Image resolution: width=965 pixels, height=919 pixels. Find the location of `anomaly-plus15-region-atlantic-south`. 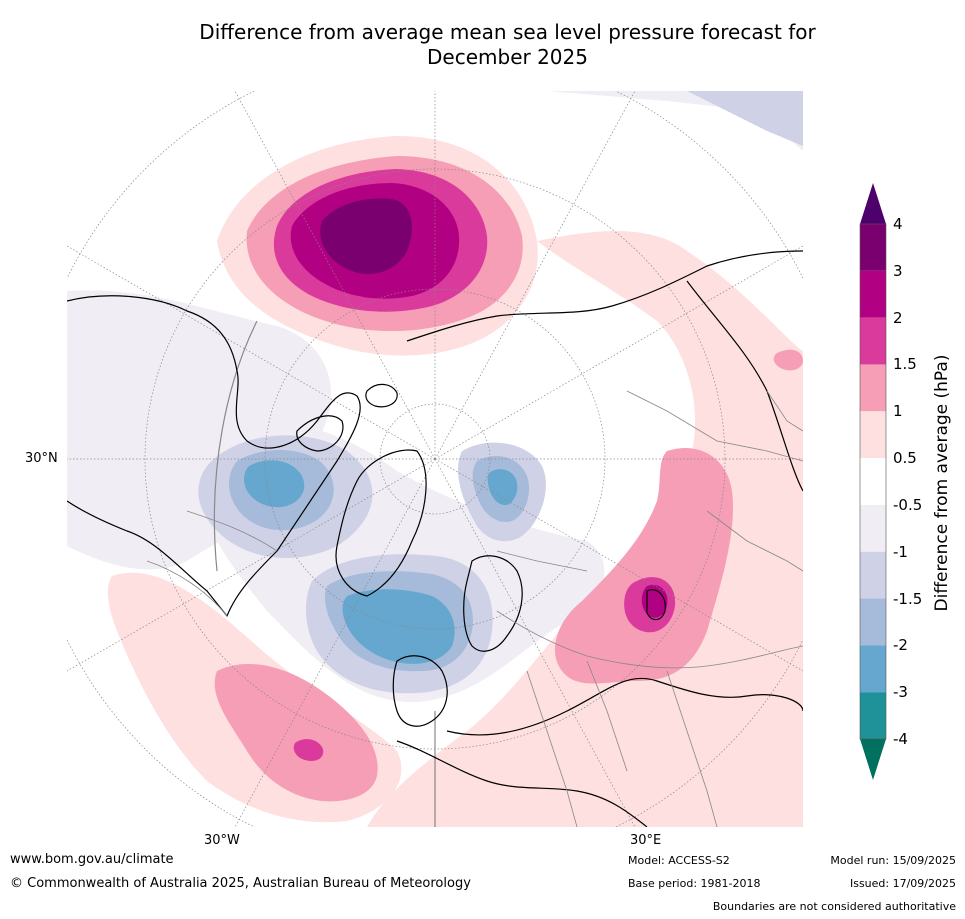

anomaly-plus15-region-atlantic-south is located at coordinates (308, 750).